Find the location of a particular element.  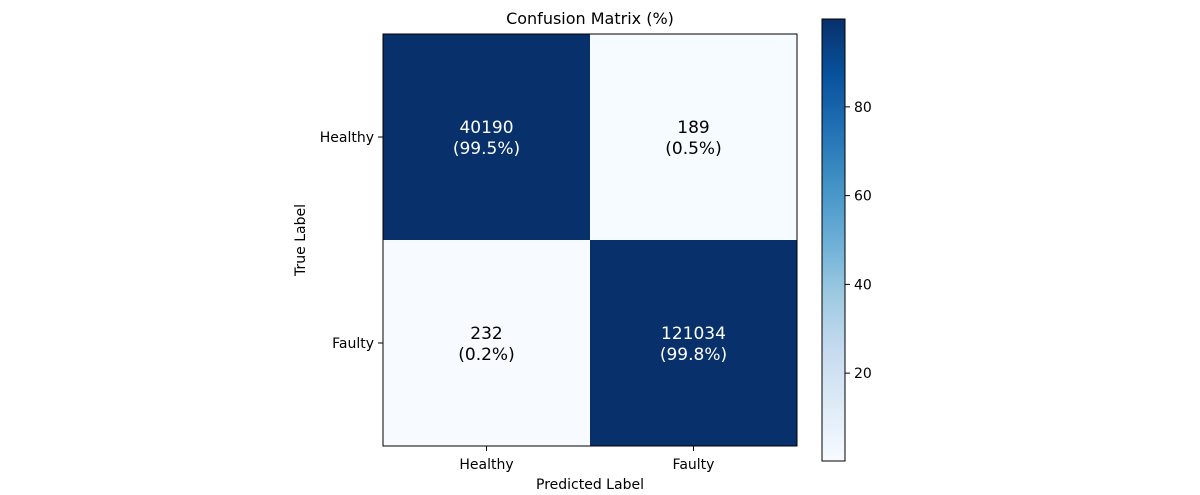

colorbar is located at coordinates (833, 240).